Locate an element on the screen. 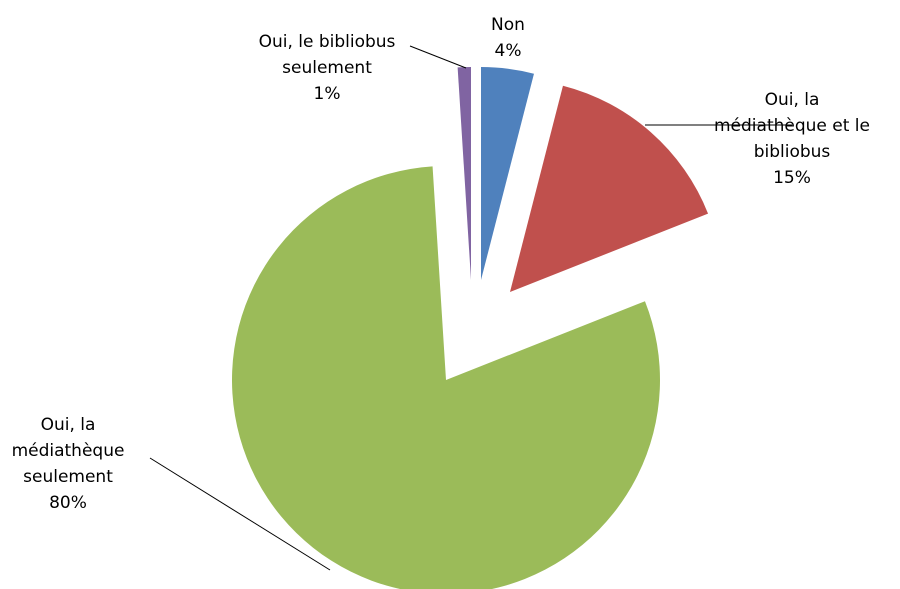 The image size is (900, 589). slice-label-line: Non is located at coordinates (508, 25).